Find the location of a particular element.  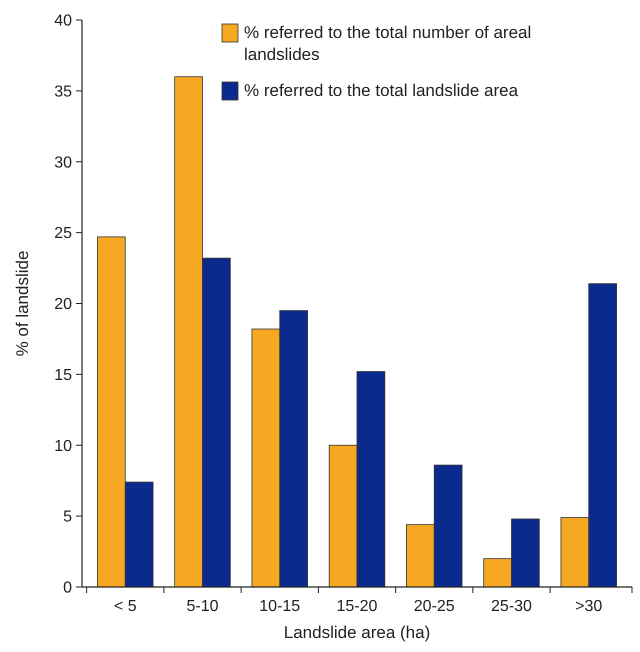

y-tick-label: 15 is located at coordinates (63, 375).